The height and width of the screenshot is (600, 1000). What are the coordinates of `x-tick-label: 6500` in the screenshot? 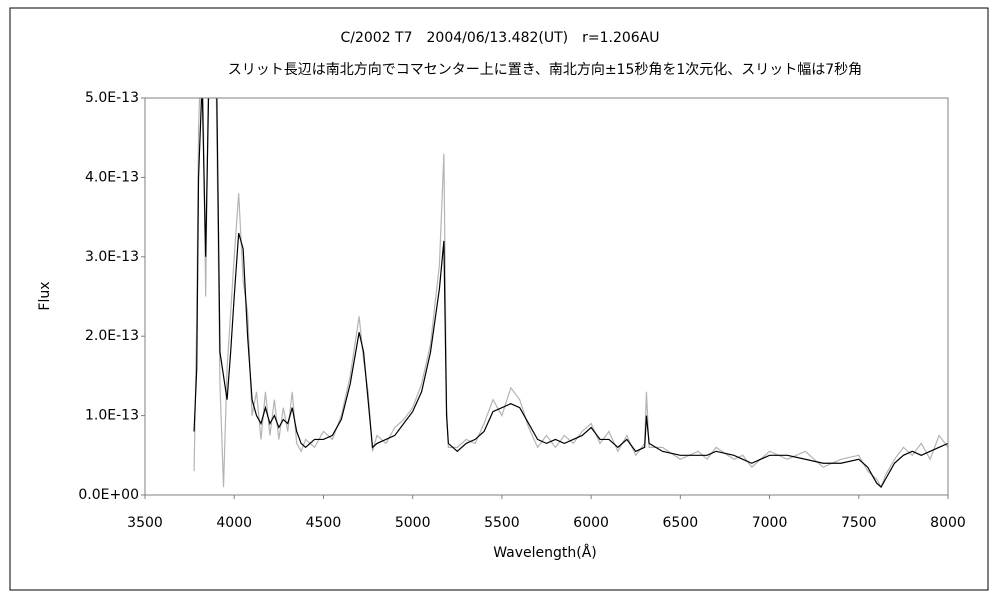 It's located at (681, 523).